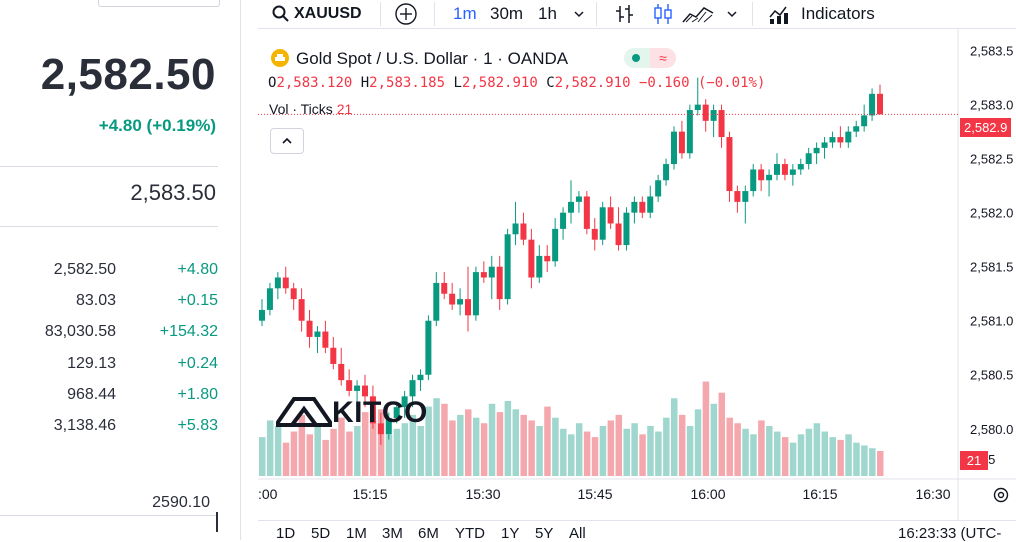 Image resolution: width=1016 pixels, height=542 pixels. I want to click on chart-toolbar: XAUUSD 1m 30m 1h Indicators, so click(637, 14).